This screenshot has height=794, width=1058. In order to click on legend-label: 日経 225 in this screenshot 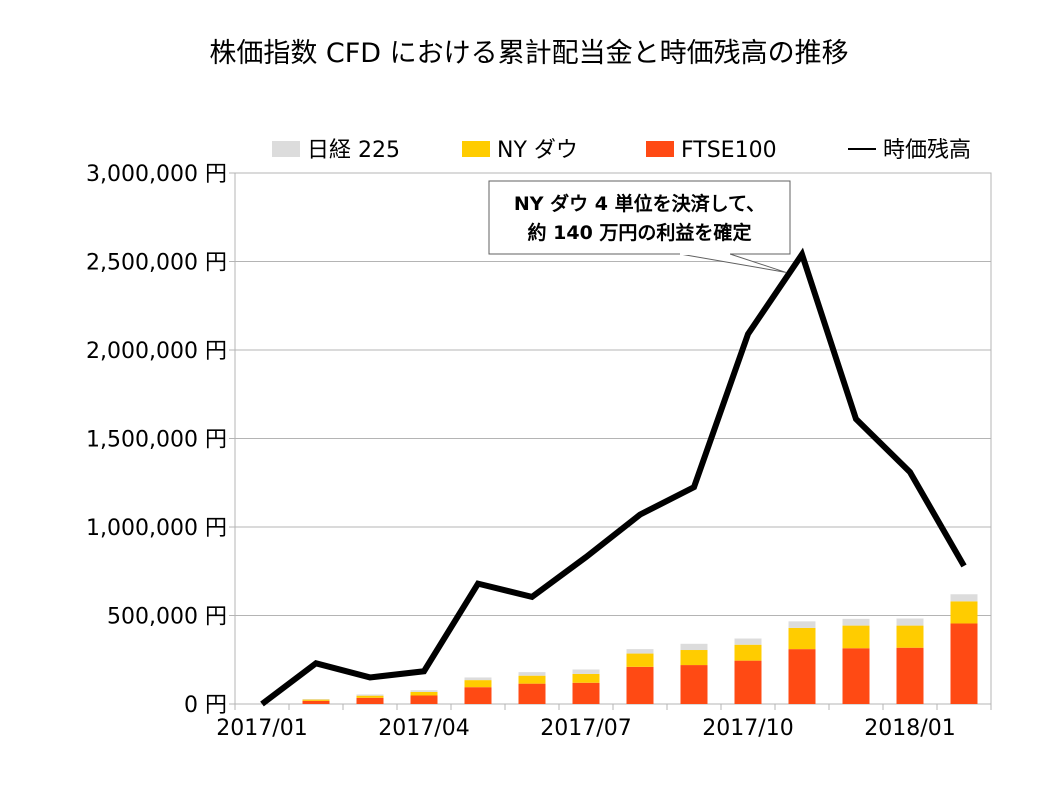, I will do `click(353, 150)`.